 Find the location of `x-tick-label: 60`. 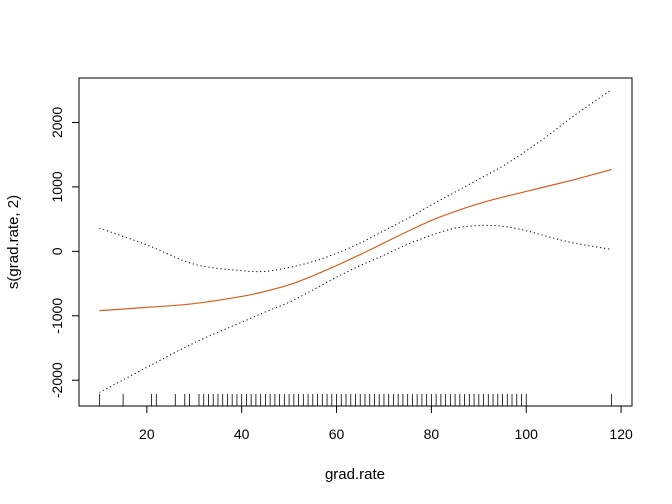

x-tick-label: 60 is located at coordinates (337, 434).